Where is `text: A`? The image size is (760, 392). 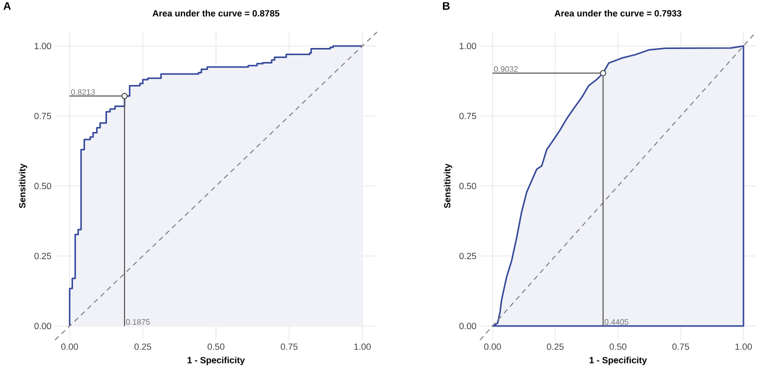
text: A is located at coordinates (7, 6).